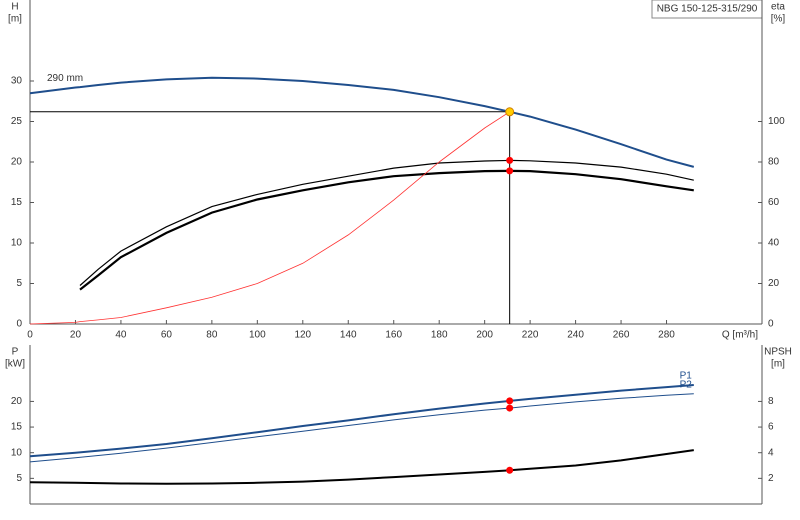 Image resolution: width=800 pixels, height=520 pixels. I want to click on y2-tick-label: 80, so click(774, 162).